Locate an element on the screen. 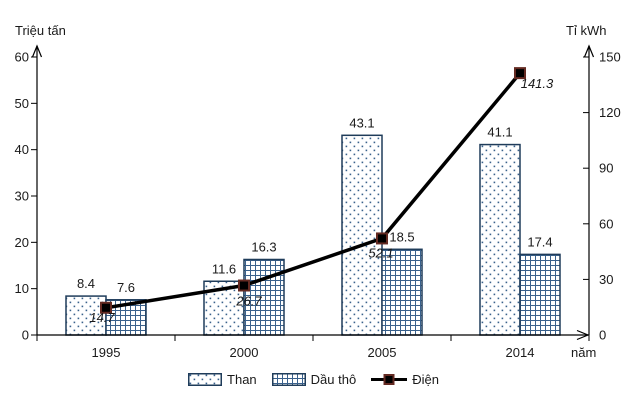 This screenshot has height=406, width=627. right-tick-label: 0 is located at coordinates (602, 335).